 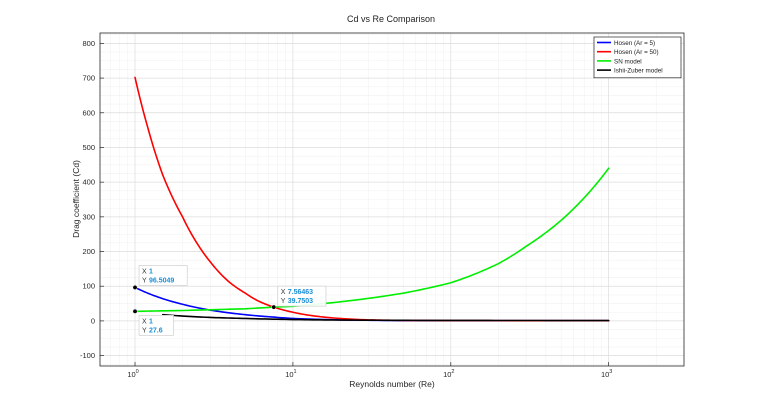 I want to click on datatip-y-value: 39.7503, so click(x=300, y=301).